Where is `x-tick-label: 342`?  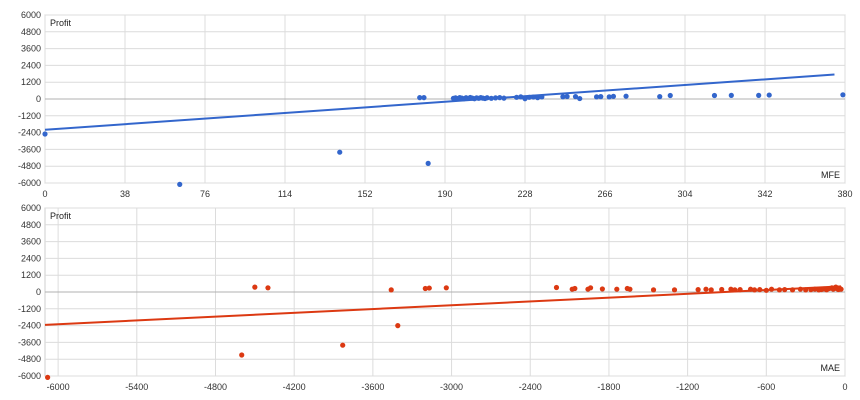 x-tick-label: 342 is located at coordinates (764, 194).